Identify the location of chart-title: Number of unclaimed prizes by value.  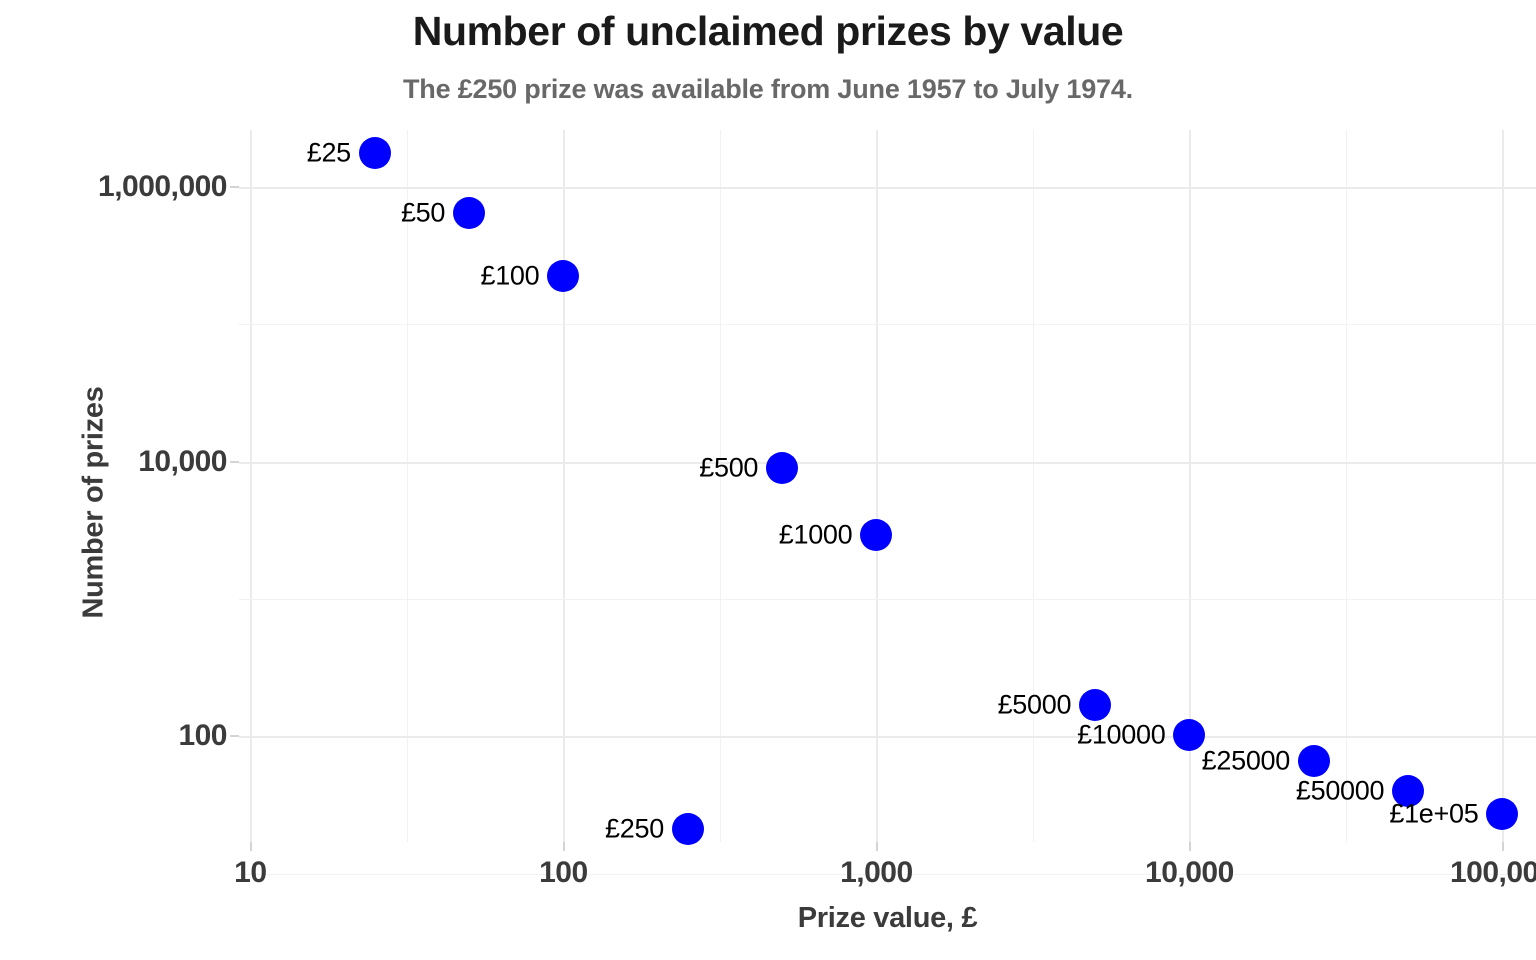
(768, 31).